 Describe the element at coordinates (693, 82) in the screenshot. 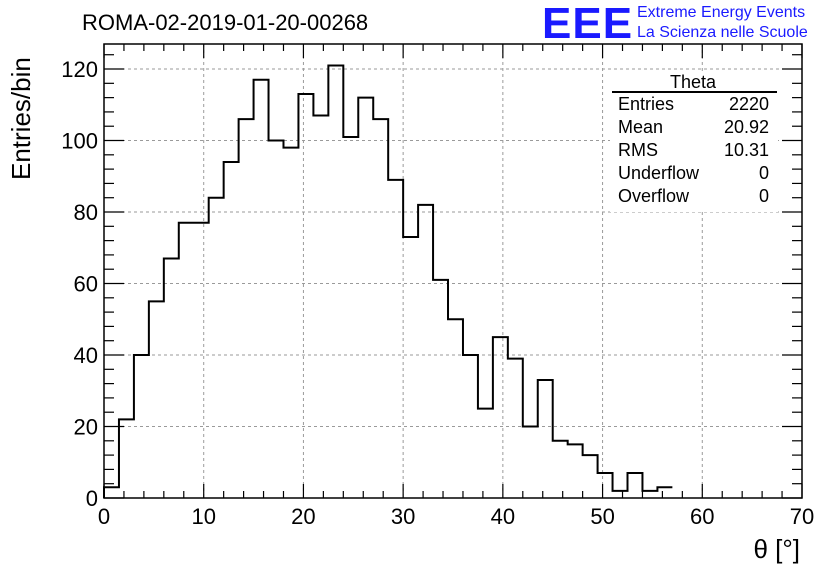

I see `stats-title: Theta` at that location.